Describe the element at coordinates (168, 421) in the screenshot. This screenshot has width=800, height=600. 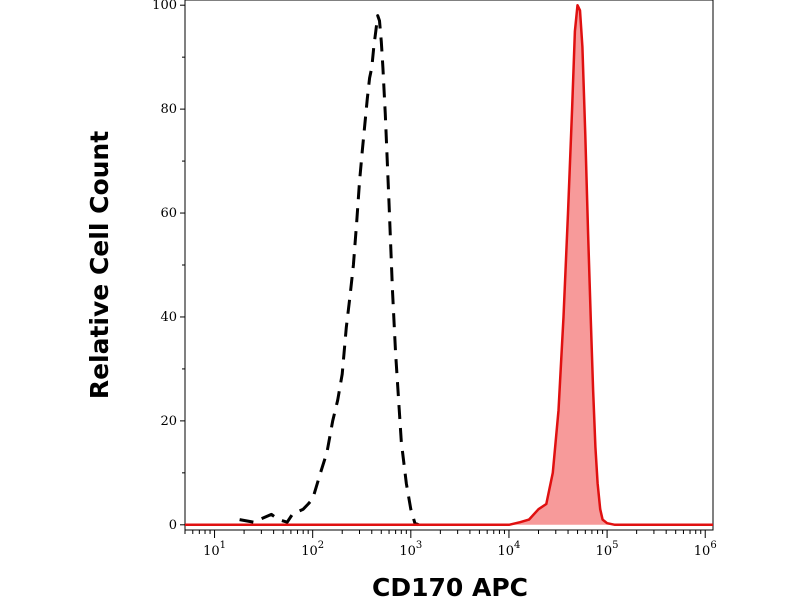
I see `y-tick-label: 20` at that location.